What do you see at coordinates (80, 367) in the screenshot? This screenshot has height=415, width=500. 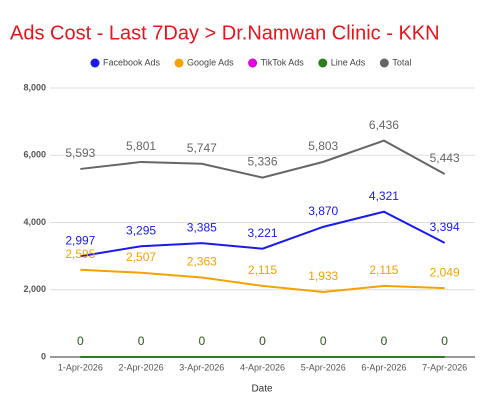 I see `x-tick-label: 1-Apr-2026` at bounding box center [80, 367].